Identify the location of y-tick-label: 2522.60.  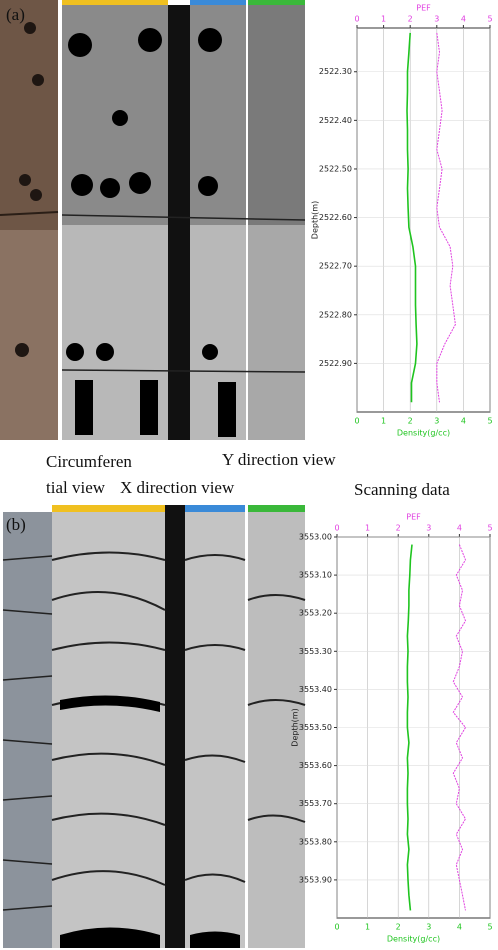
(335, 217).